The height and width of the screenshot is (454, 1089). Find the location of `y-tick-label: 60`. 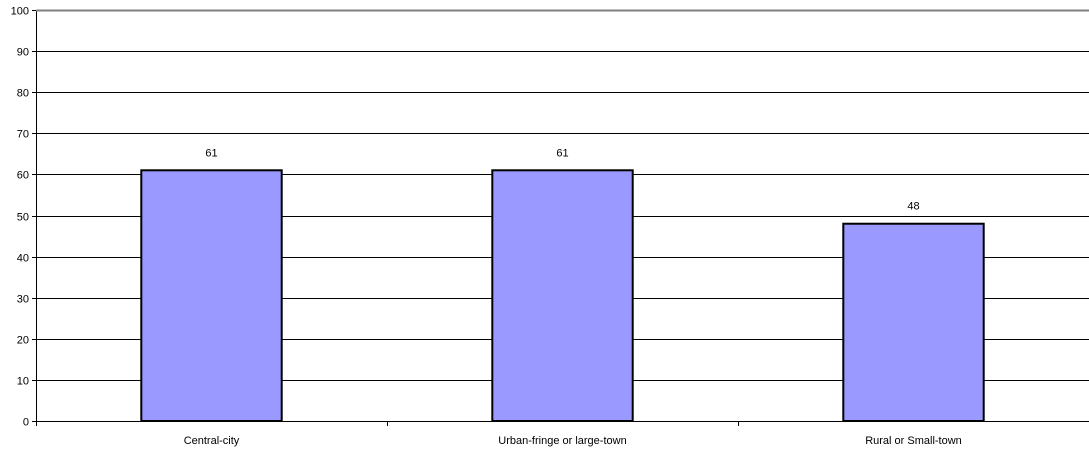

y-tick-label: 60 is located at coordinates (23, 176).